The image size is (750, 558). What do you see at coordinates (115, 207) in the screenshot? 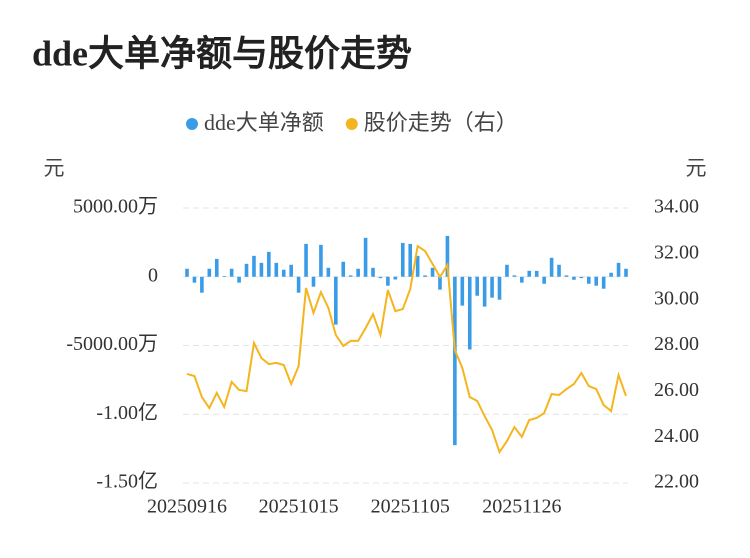
I see `y-tick-label: 5000.00万` at bounding box center [115, 207].